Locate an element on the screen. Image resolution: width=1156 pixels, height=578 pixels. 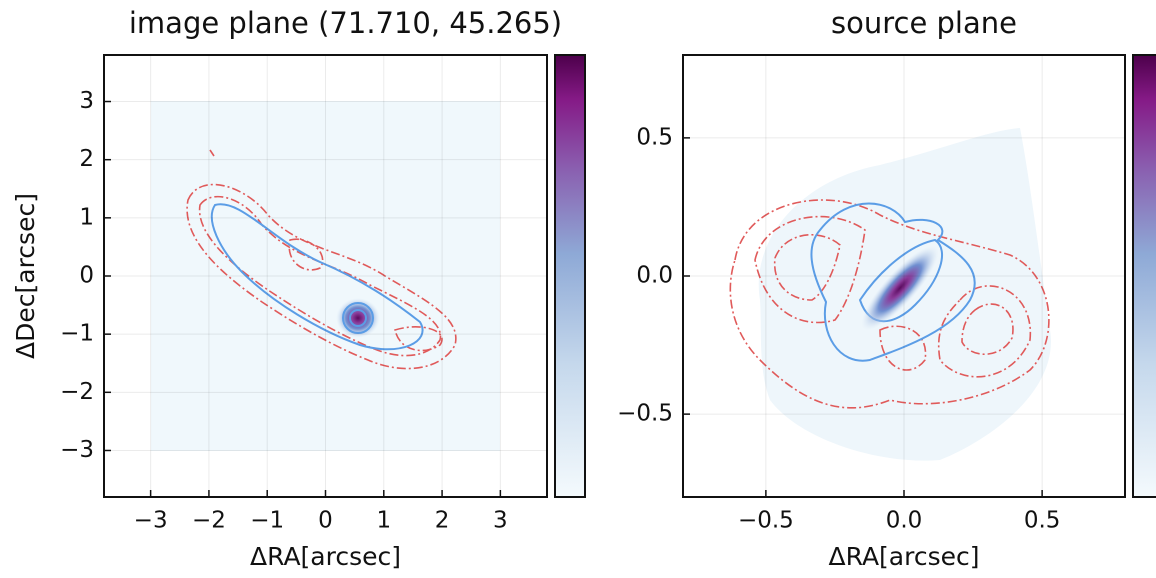
y-tick-label: −0.5 is located at coordinates (645, 414).